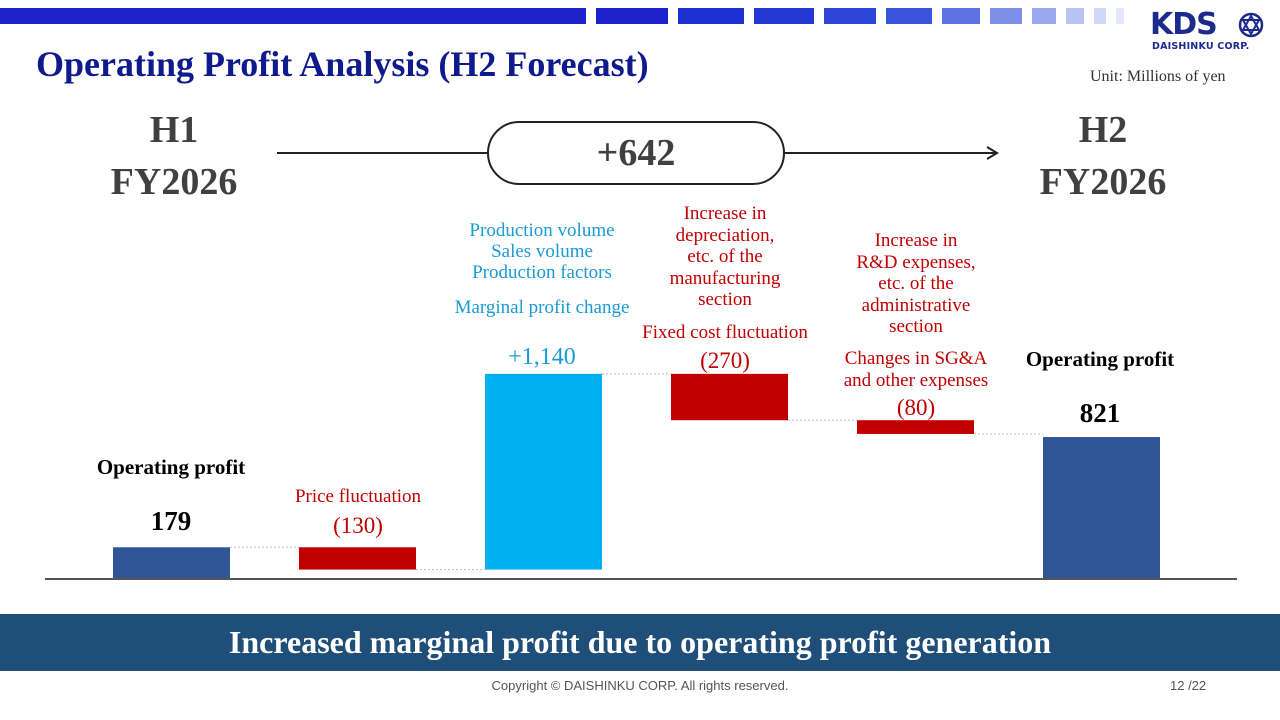 The width and height of the screenshot is (1280, 720). What do you see at coordinates (1103, 130) in the screenshot?
I see `period-right-half: H2` at bounding box center [1103, 130].